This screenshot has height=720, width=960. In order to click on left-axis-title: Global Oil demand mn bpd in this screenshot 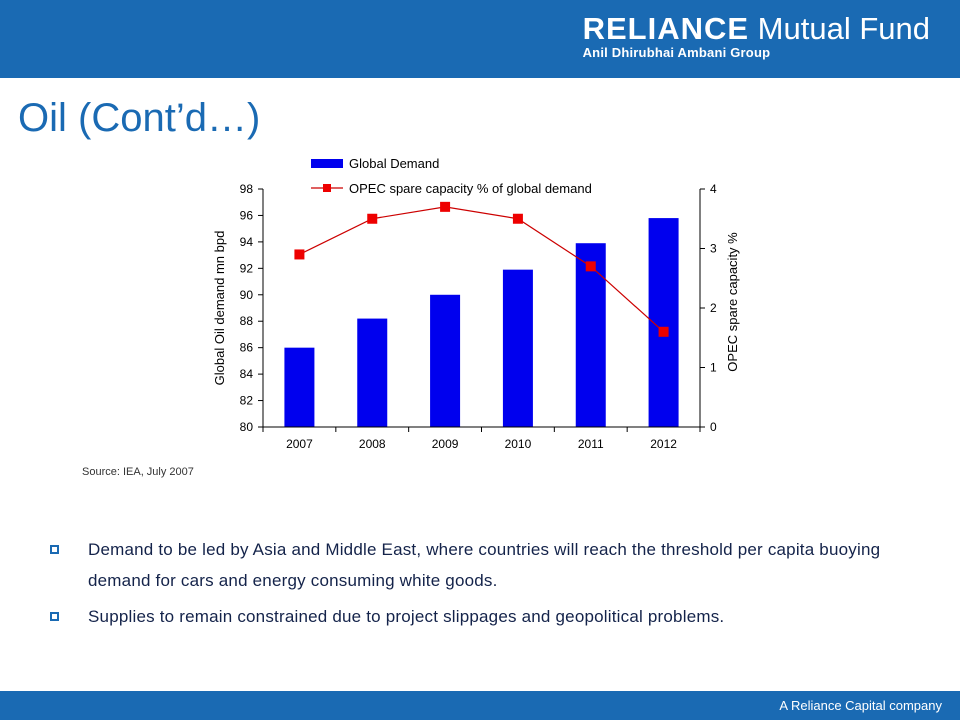, I will do `click(219, 308)`.